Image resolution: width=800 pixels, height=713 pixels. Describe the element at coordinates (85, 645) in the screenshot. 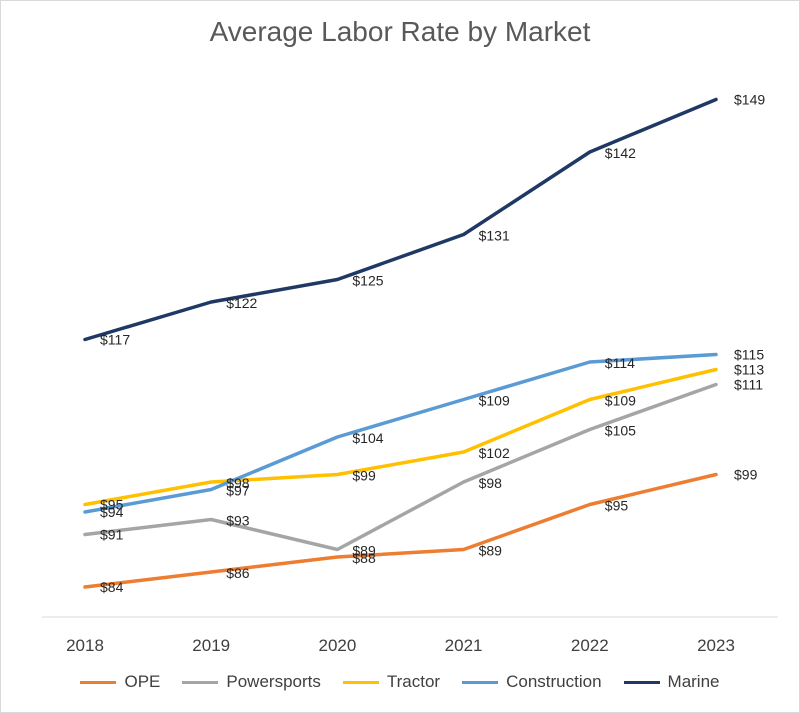

I see `x-tick-label: 2018` at that location.